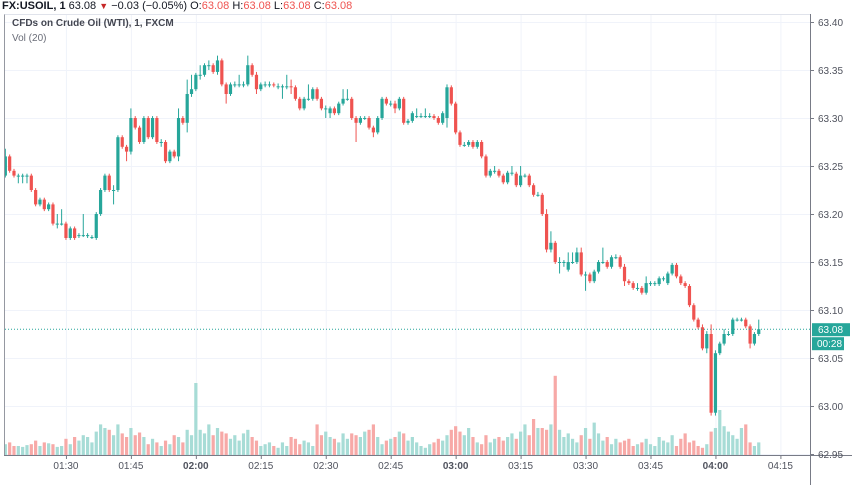 The image size is (852, 485). I want to click on symbol-name: FX:USOIL, 1, so click(34, 6).